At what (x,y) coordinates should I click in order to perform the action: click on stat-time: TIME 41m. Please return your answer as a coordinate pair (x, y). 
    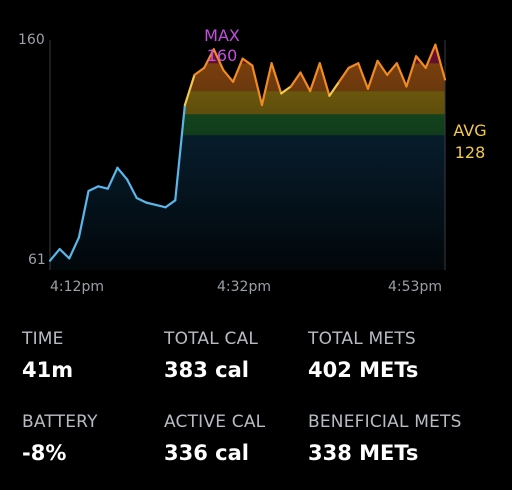
    Looking at the image, I should click on (47, 355).